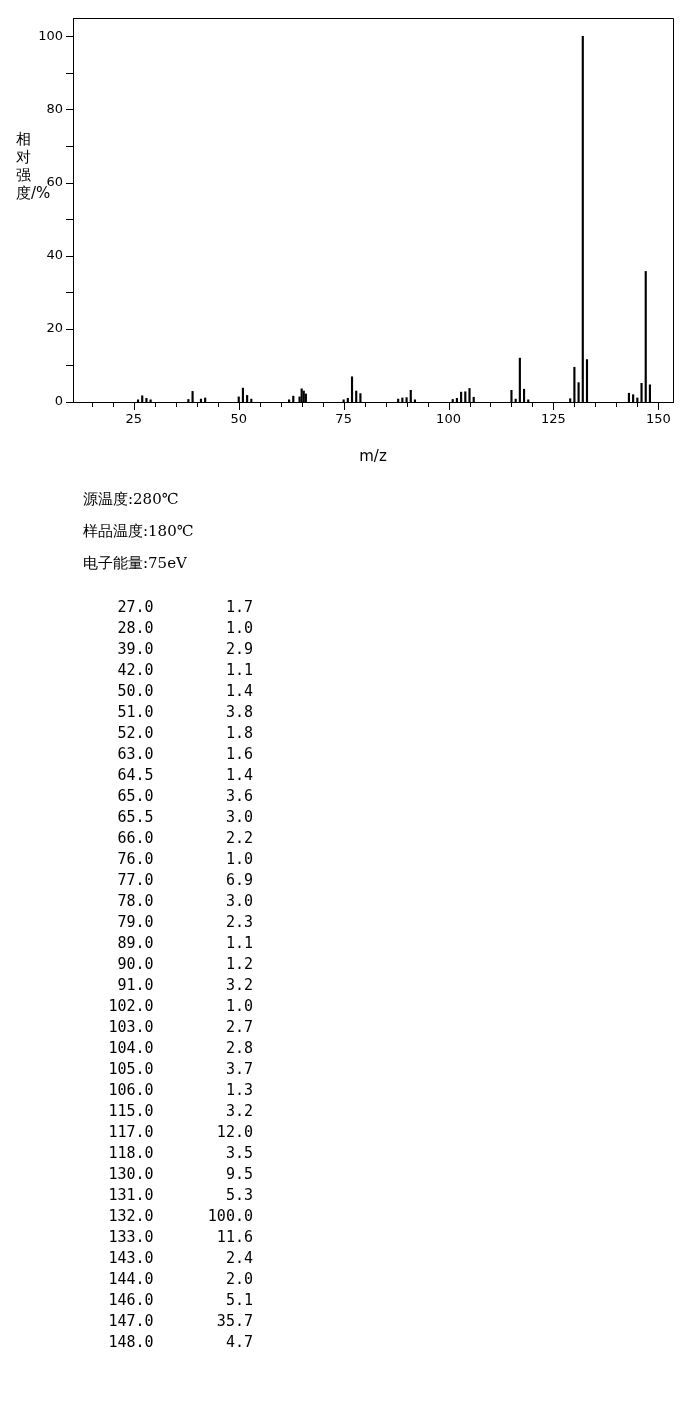 Image resolution: width=687 pixels, height=1417 pixels. What do you see at coordinates (184, 944) in the screenshot?
I see `text: 89.0 1.1` at bounding box center [184, 944].